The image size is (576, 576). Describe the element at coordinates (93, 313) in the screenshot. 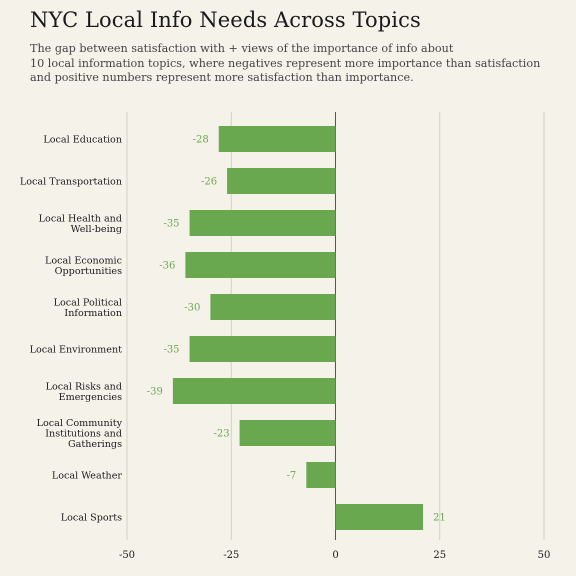

I see `category-label-line: Information` at that location.